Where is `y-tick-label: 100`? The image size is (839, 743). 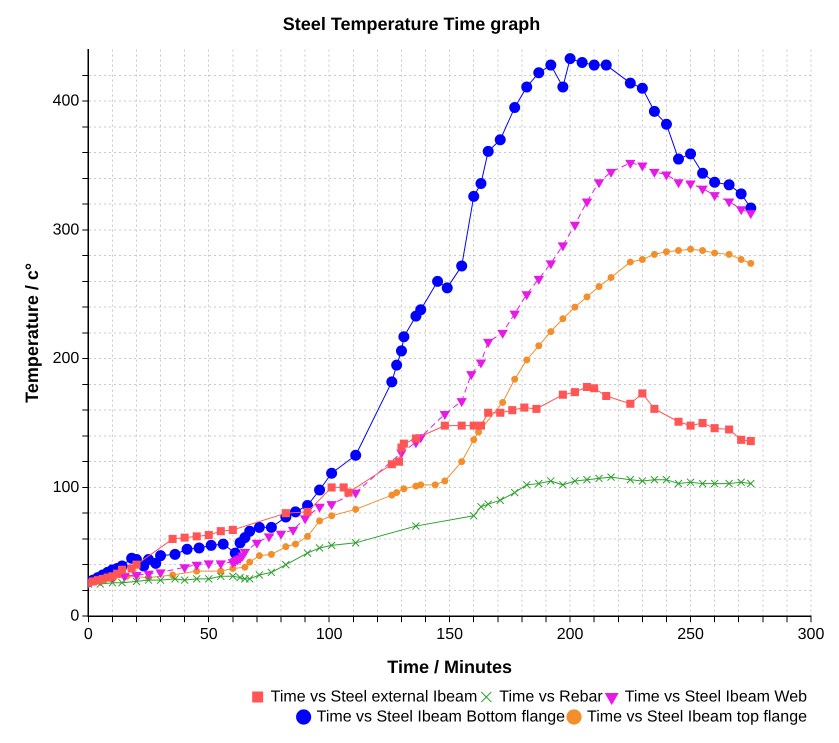
y-tick-label: 100 is located at coordinates (66, 487).